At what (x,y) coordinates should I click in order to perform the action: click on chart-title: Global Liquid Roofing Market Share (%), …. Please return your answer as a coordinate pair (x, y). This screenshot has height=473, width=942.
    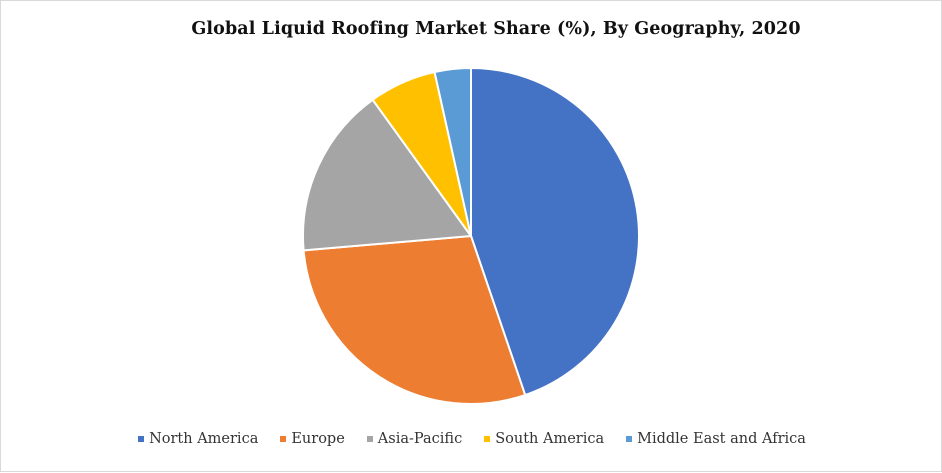
    Looking at the image, I should click on (496, 29).